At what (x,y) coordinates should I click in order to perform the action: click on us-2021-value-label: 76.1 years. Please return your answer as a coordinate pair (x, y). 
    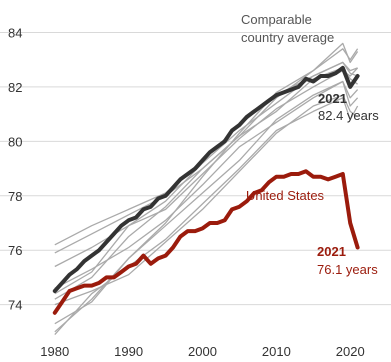
    Looking at the image, I should click on (347, 269).